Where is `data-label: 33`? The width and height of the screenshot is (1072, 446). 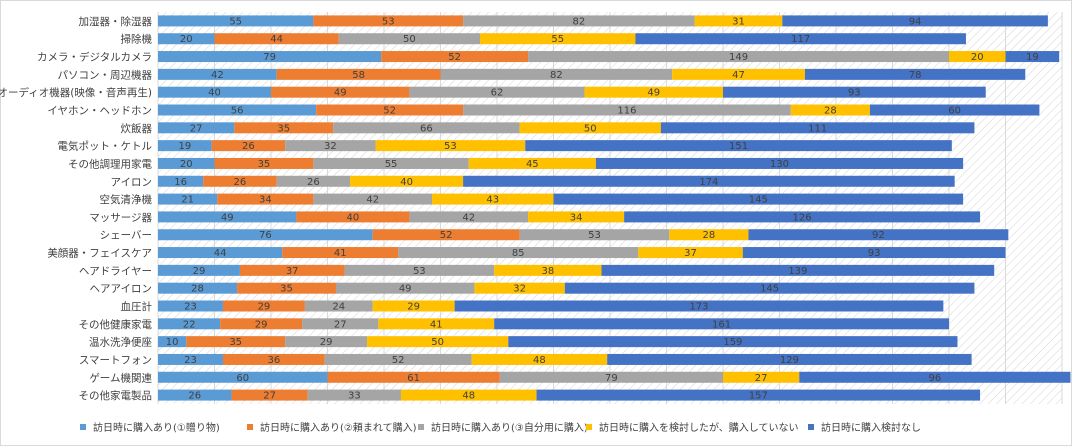 data-label: 33 is located at coordinates (354, 396).